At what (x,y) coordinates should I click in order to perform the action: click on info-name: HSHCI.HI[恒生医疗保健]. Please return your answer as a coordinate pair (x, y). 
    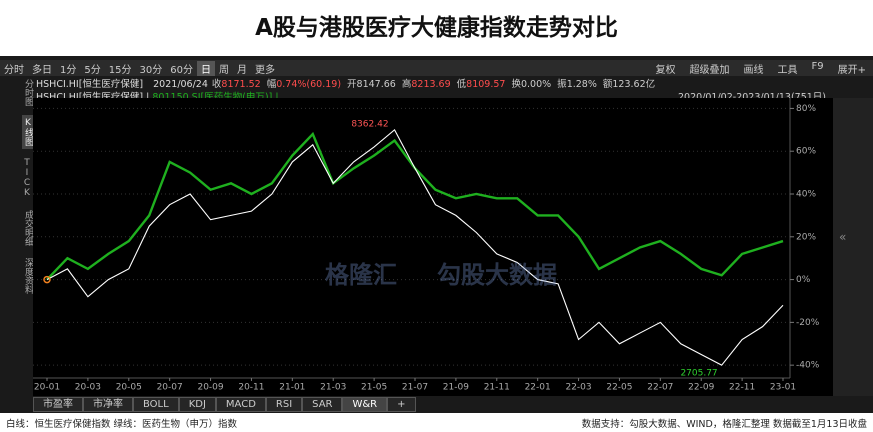
    Looking at the image, I should click on (90, 84).